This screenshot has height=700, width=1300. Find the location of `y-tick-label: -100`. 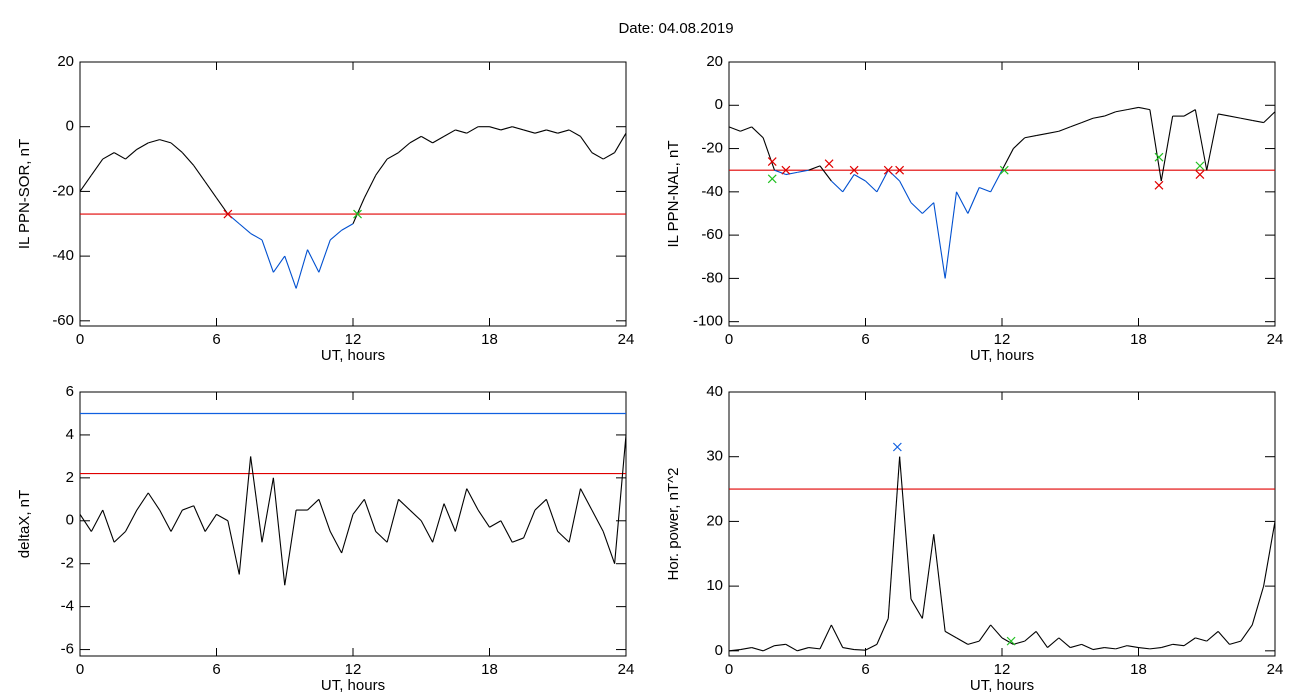

y-tick-label: -100 is located at coordinates (708, 321).